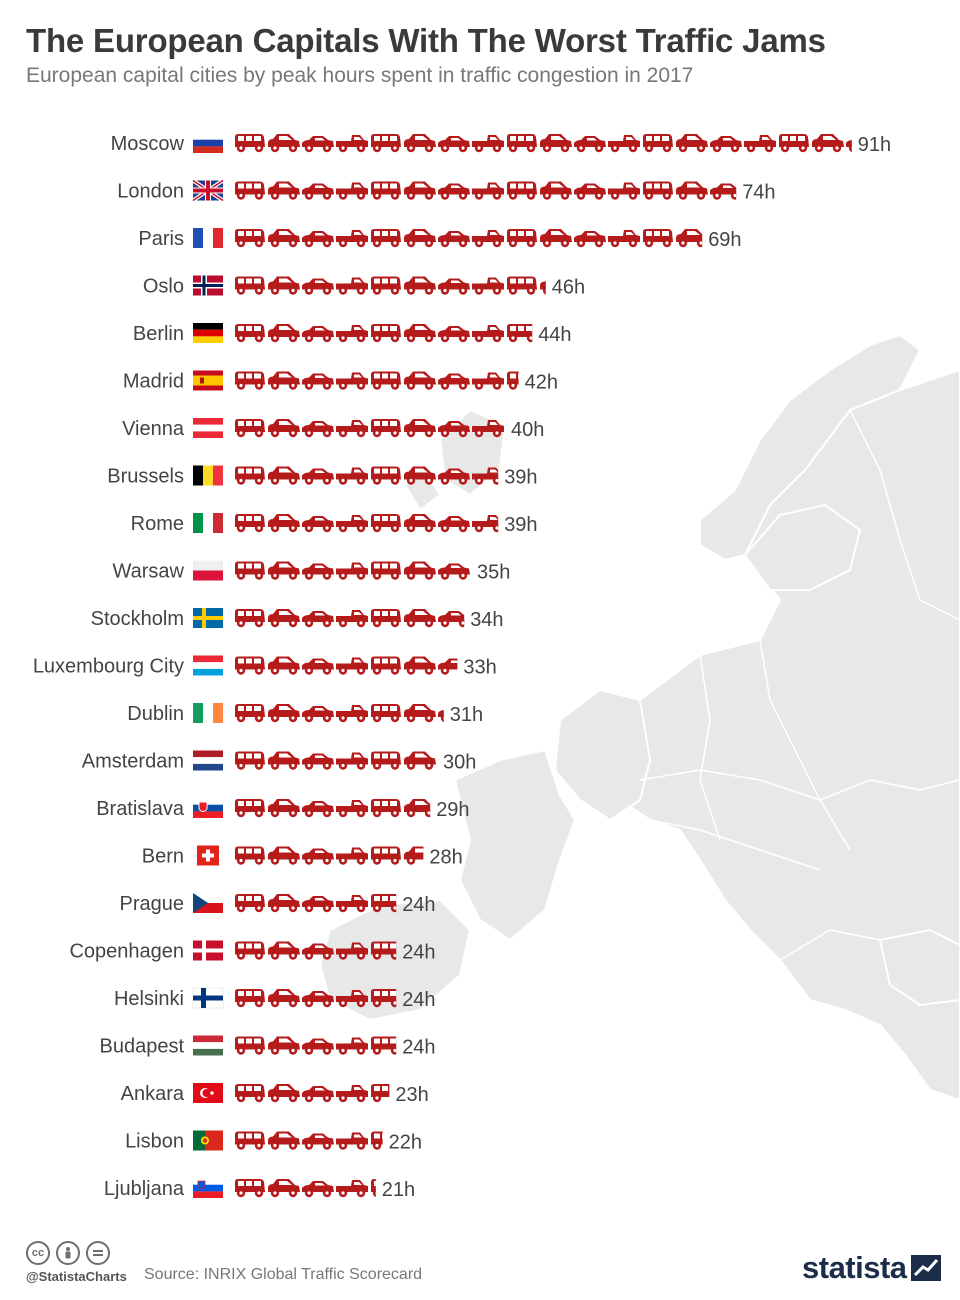 The width and height of the screenshot is (960, 1300). Describe the element at coordinates (98, 1253) in the screenshot. I see `no-derivatives-icon` at that location.